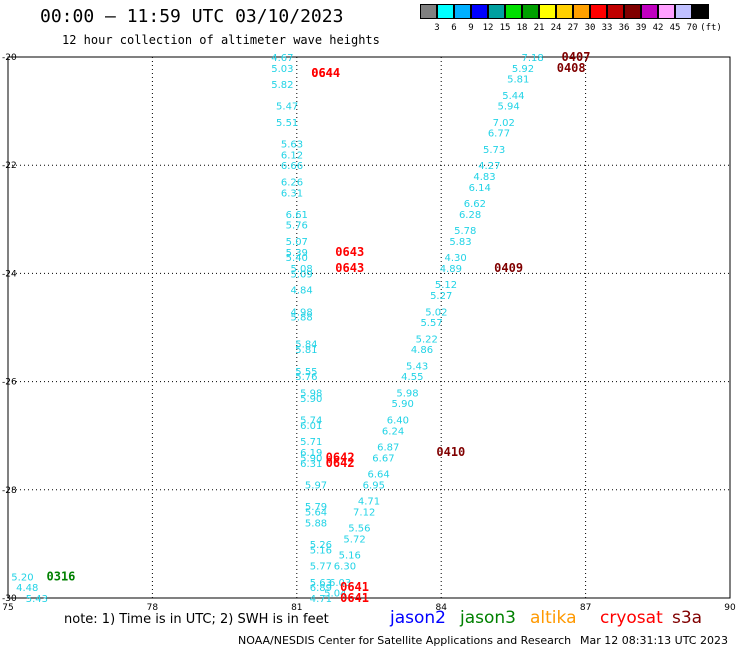  Describe the element at coordinates (422, 350) in the screenshot. I see `wave-height-label: 4.86` at that location.